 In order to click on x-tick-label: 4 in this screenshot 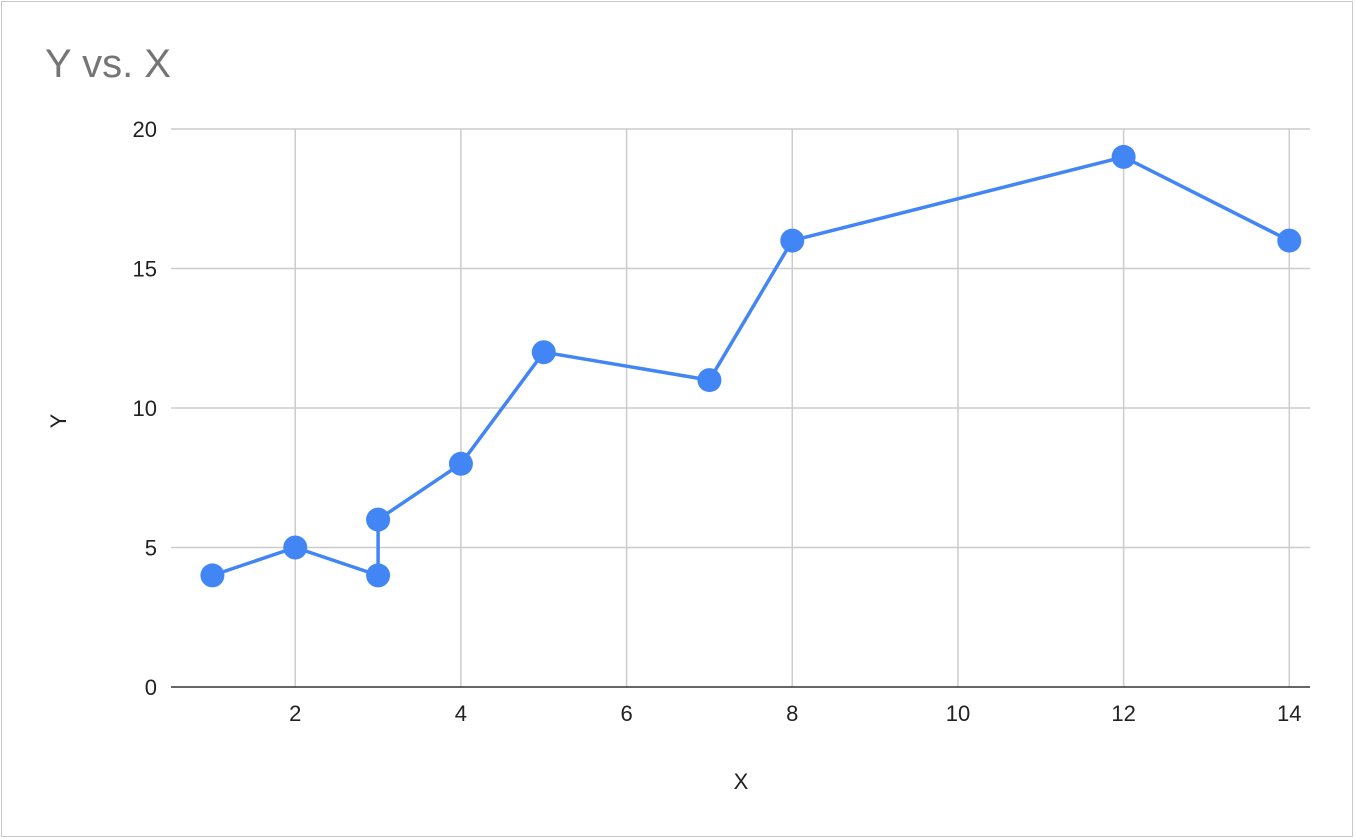, I will do `click(461, 713)`.